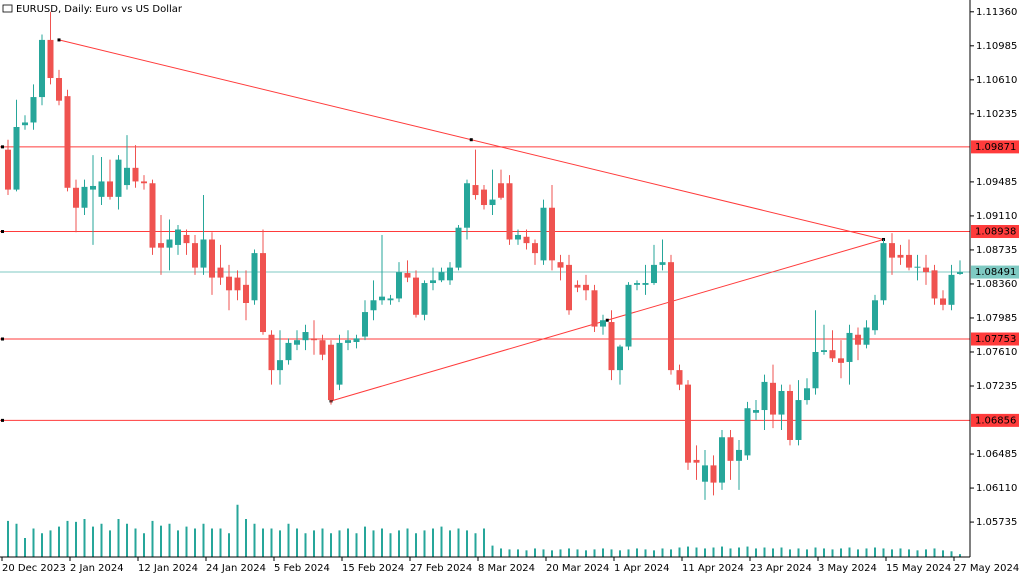 The width and height of the screenshot is (1024, 576). Describe the element at coordinates (847, 568) in the screenshot. I see `x-tick-label: 3 May 2024` at that location.